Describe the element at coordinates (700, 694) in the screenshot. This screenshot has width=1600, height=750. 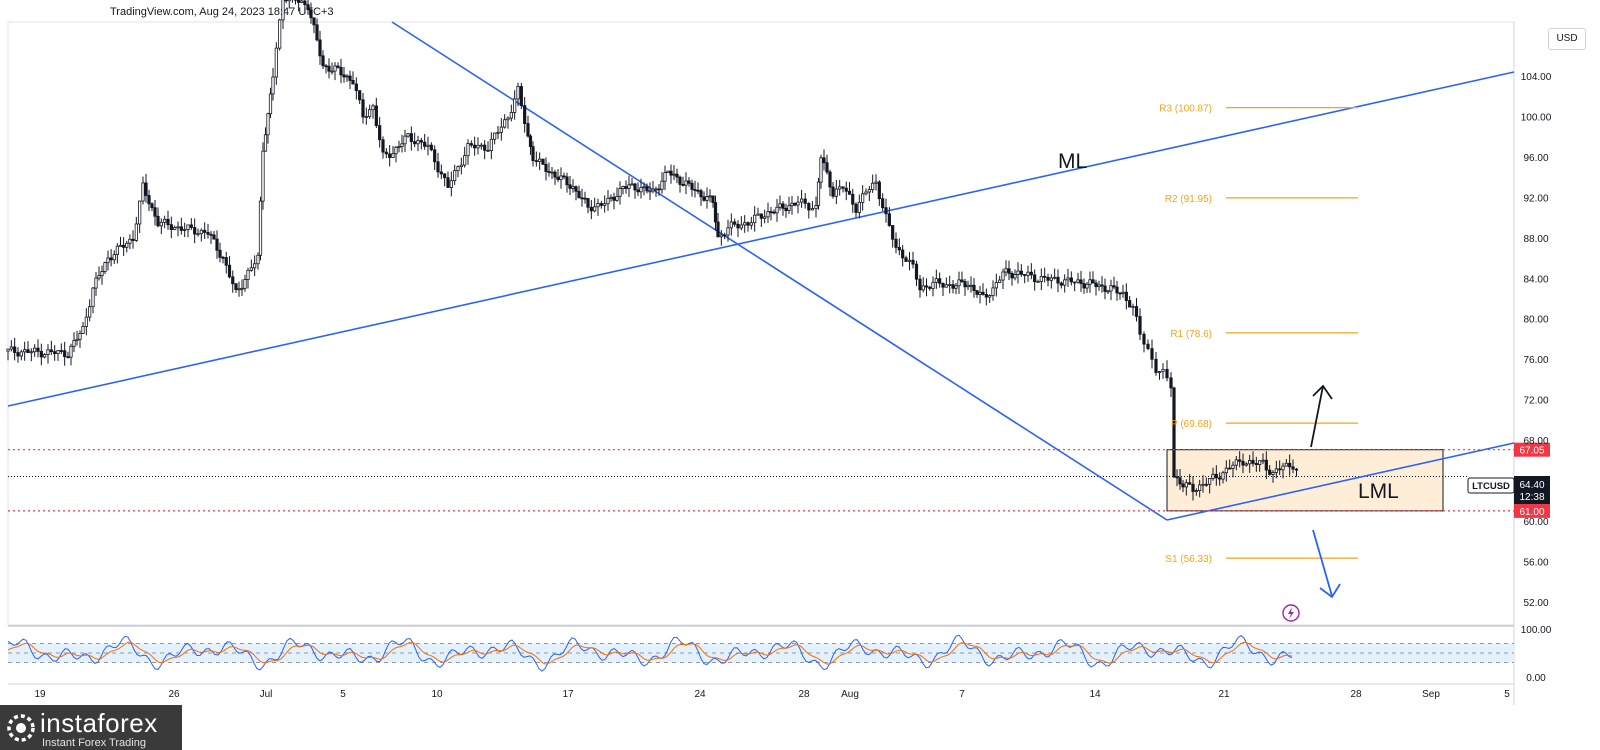
I see `time-tick-label: 24` at that location.